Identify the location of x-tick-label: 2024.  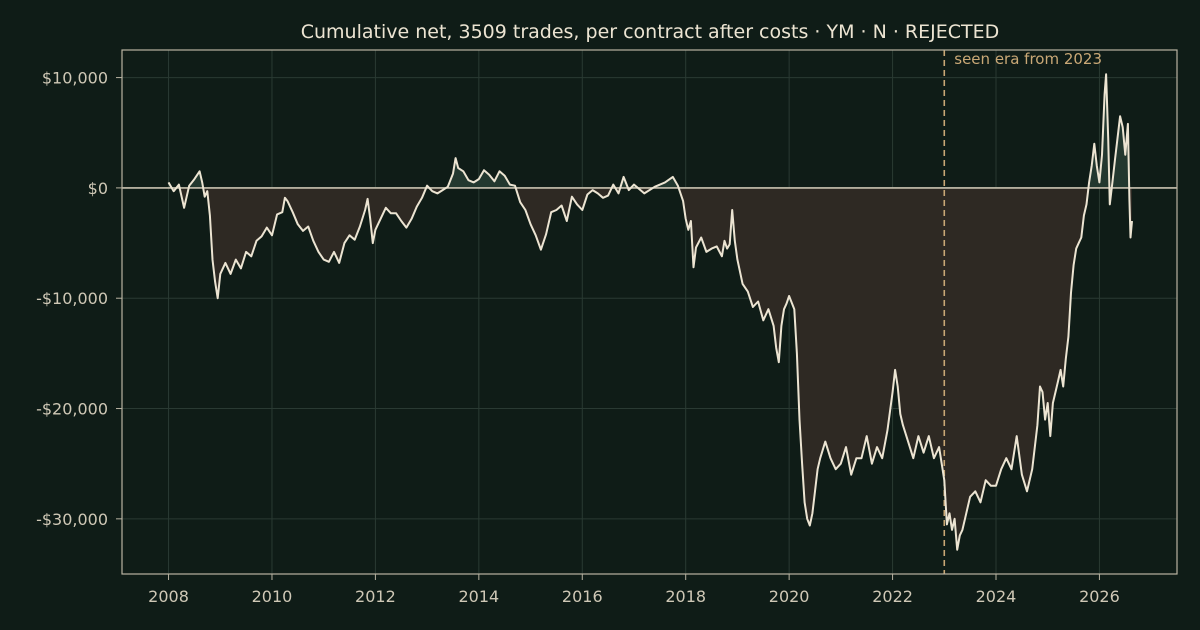
(996, 596).